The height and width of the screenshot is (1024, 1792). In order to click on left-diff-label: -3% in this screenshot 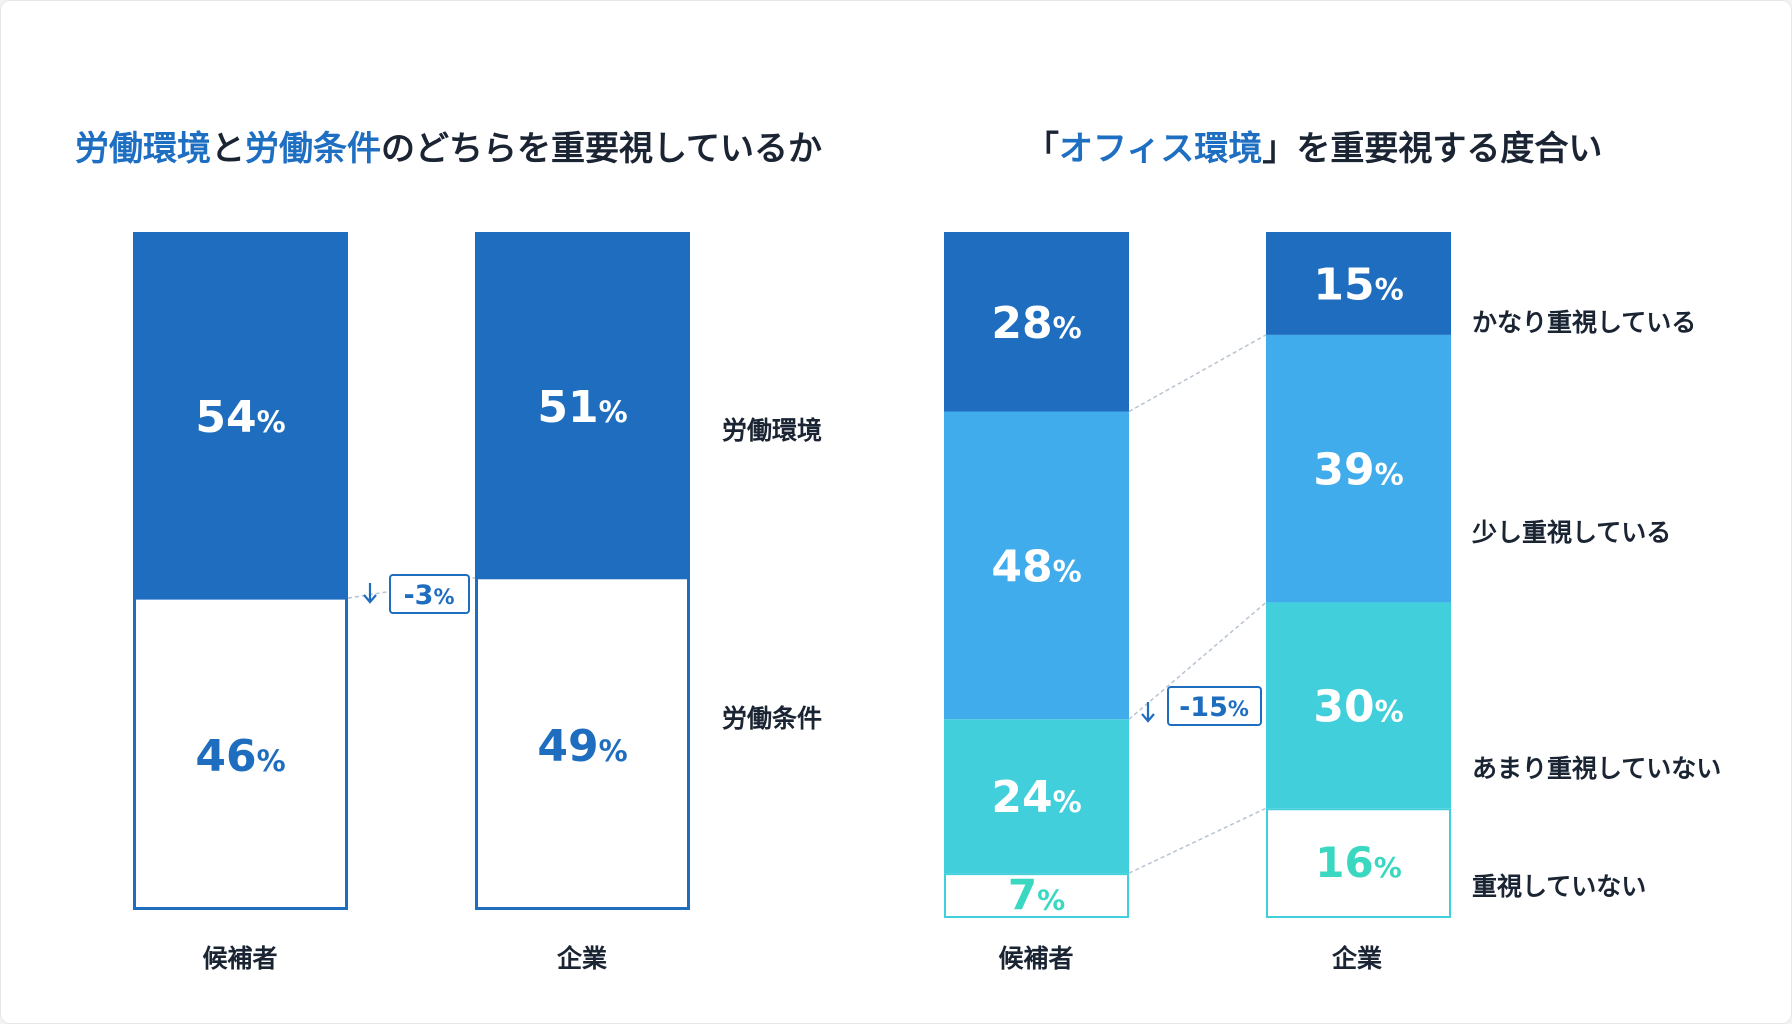, I will do `click(428, 595)`.